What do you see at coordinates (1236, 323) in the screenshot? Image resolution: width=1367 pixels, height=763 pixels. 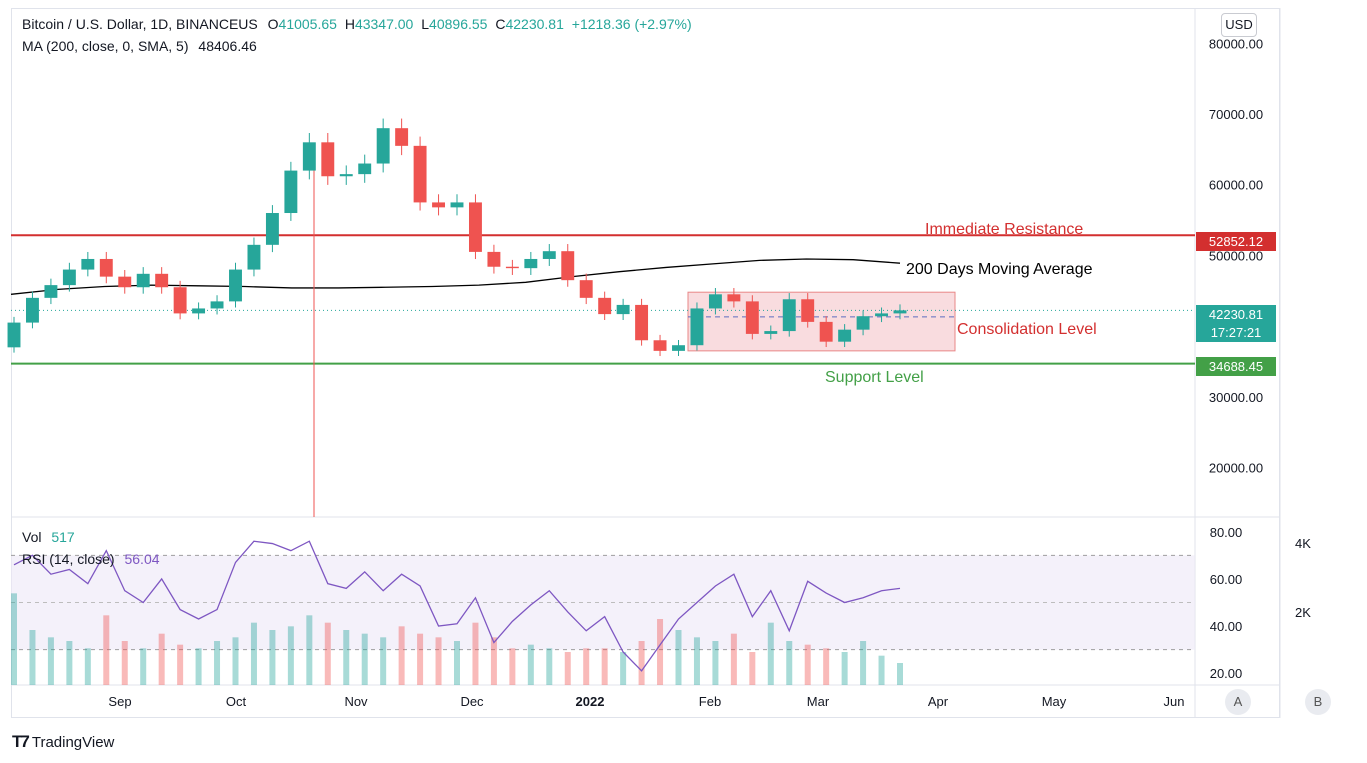 I see `last-price-badge-bg` at bounding box center [1236, 323].